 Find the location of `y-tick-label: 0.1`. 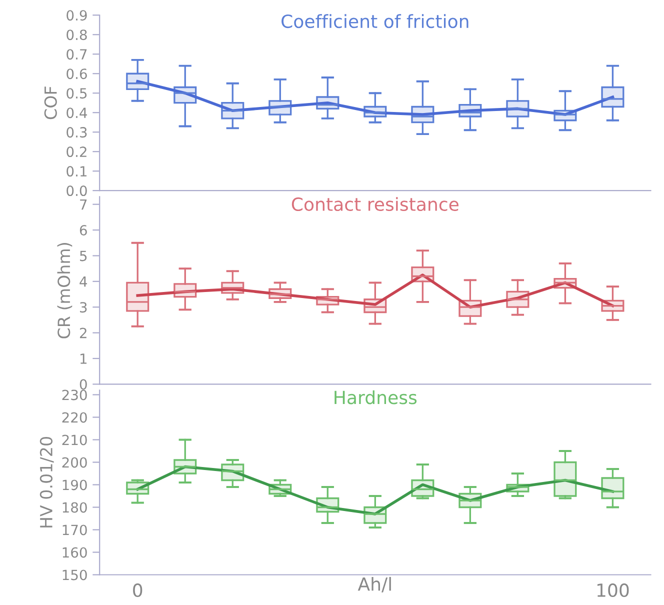

y-tick-label: 0.1 is located at coordinates (76, 171).